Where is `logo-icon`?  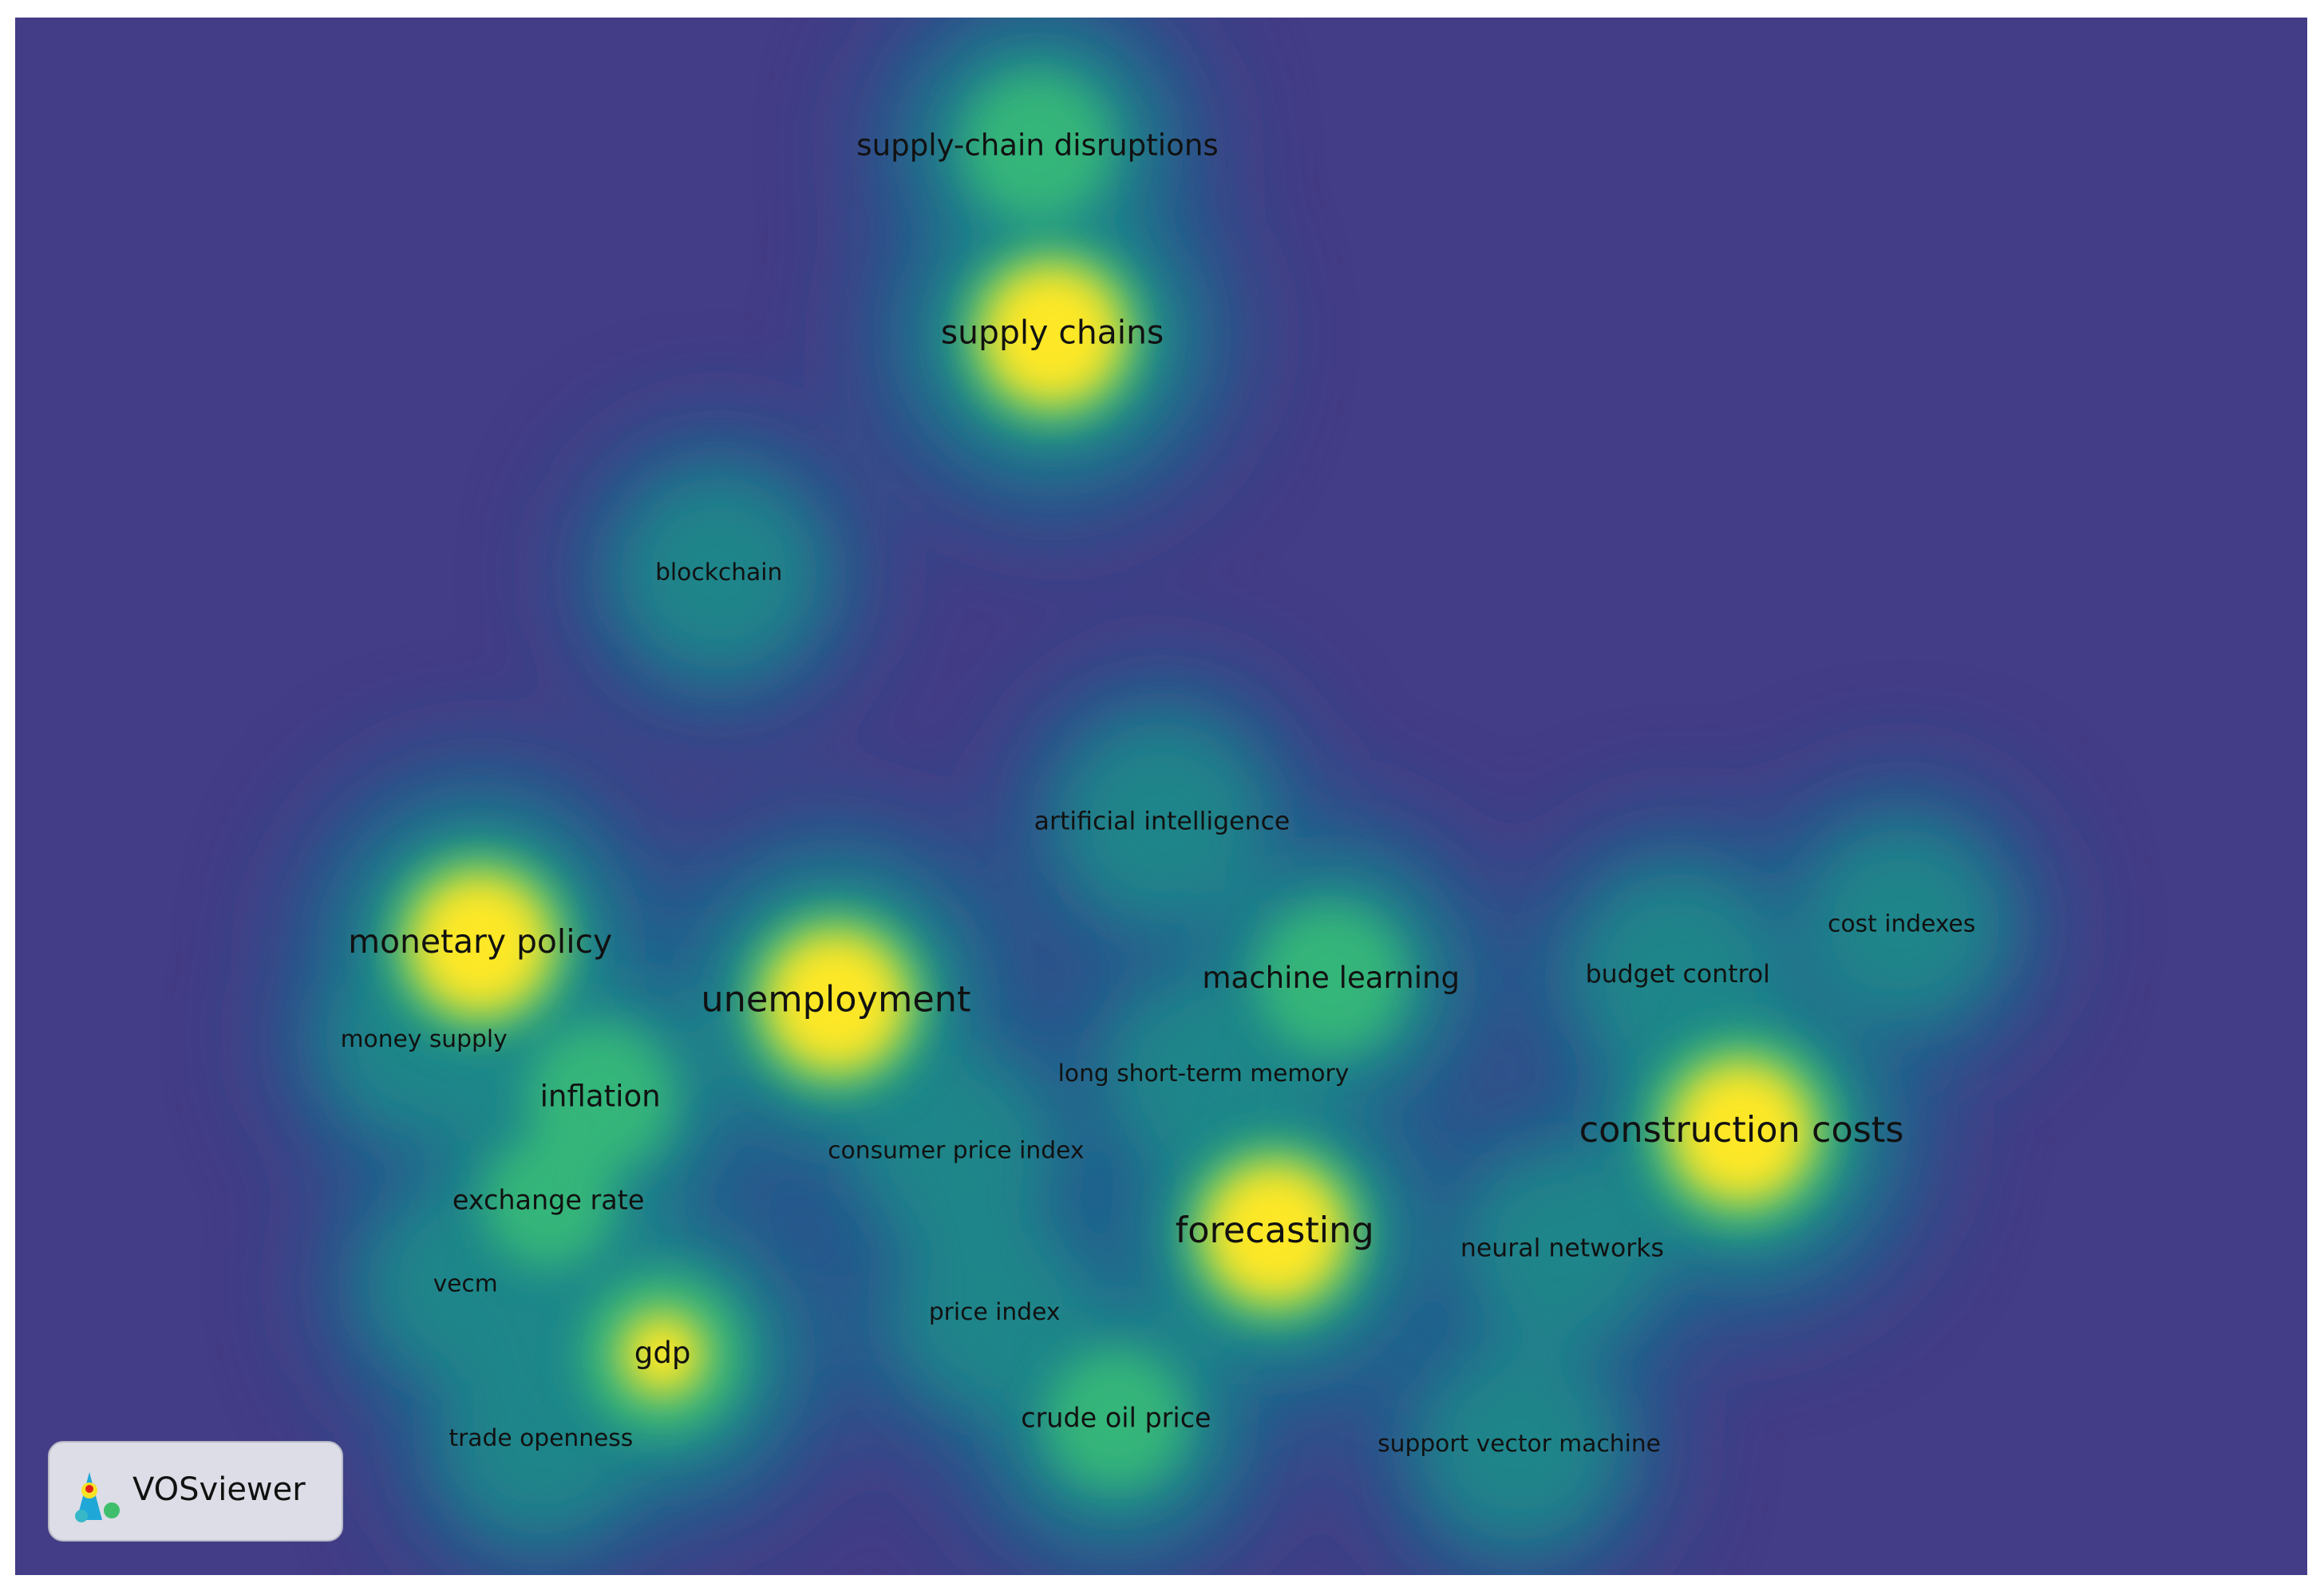
logo-icon is located at coordinates (98, 1497).